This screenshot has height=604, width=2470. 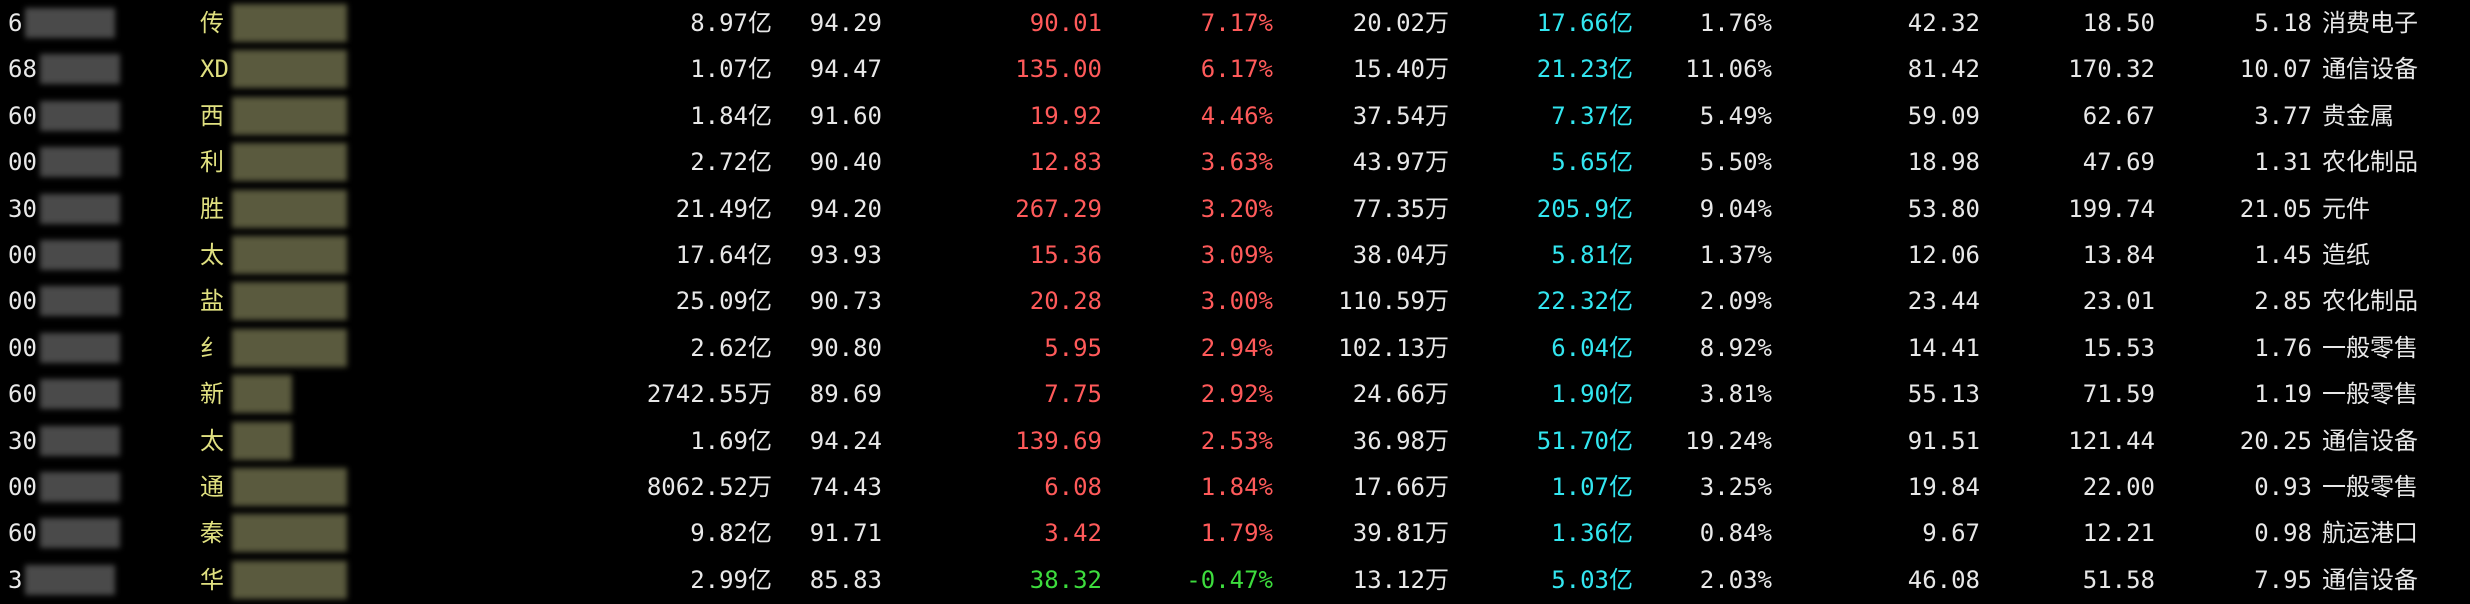 I want to click on cell: 5.49%, so click(x=1735, y=115).